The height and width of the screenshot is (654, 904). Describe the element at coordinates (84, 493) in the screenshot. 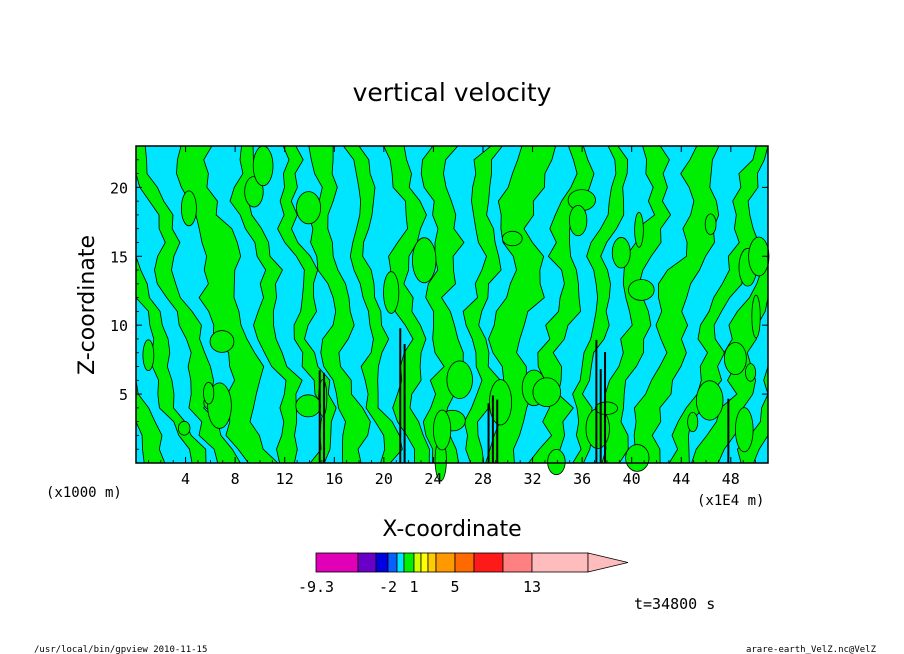

I see `x-unit-left: (x1000 m)` at that location.